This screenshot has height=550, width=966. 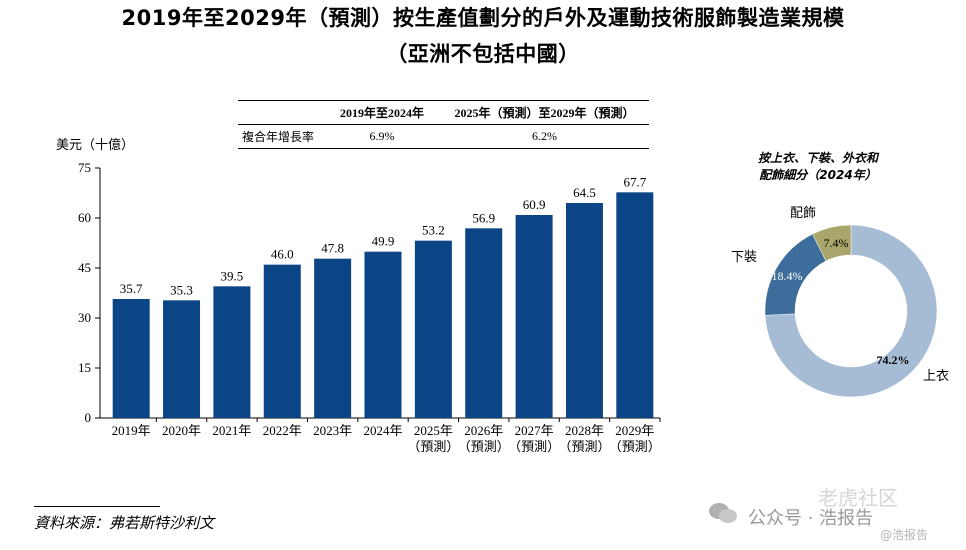 I want to click on cagr-header-period1: 2019年至2024年, so click(x=382, y=112).